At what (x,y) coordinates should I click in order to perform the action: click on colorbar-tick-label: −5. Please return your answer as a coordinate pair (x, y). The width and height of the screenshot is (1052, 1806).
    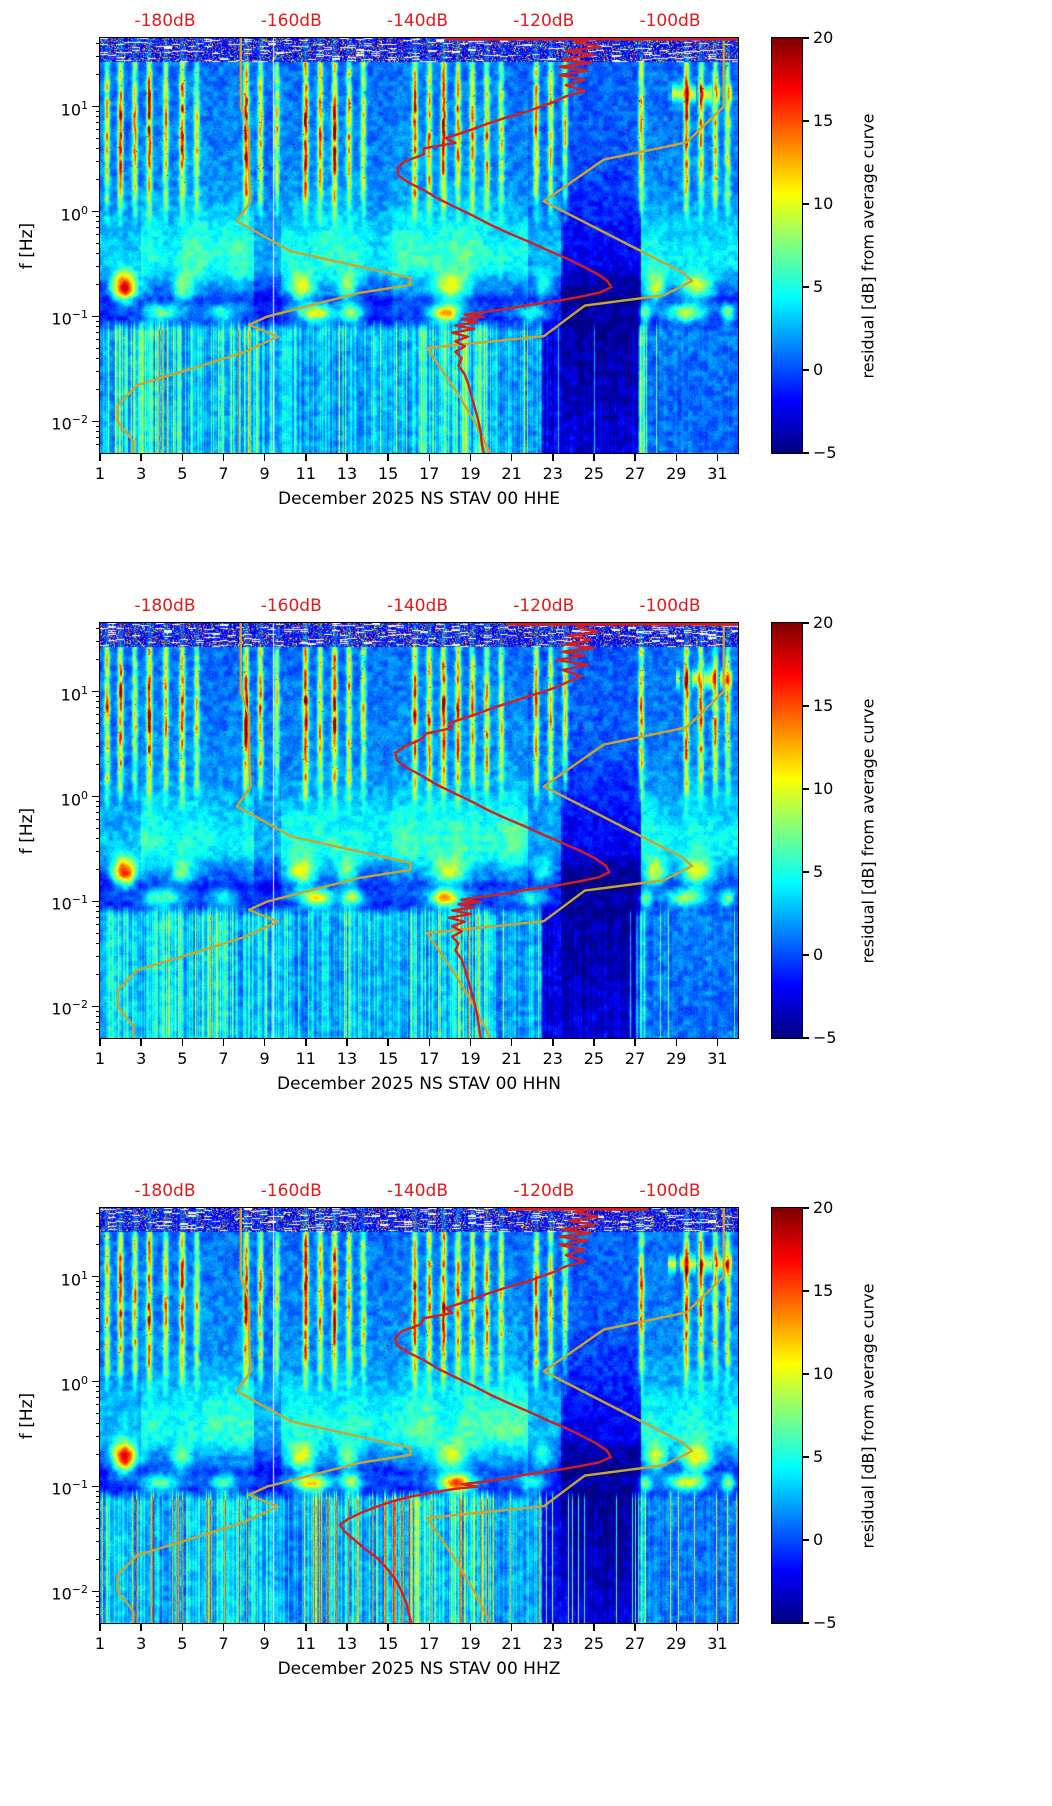
    Looking at the image, I should click on (825, 1037).